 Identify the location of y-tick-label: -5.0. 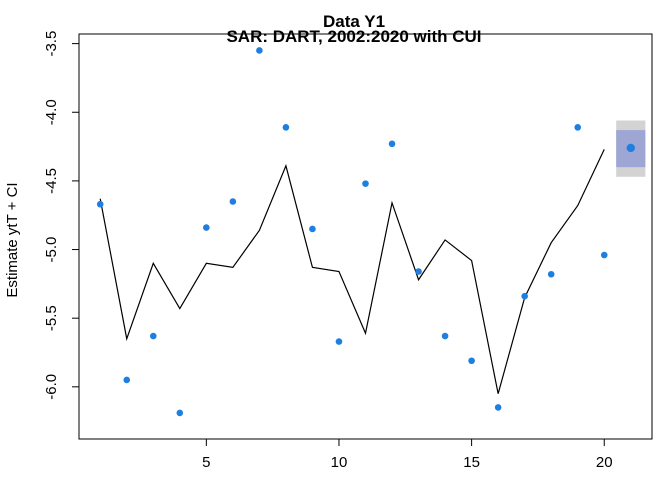
(51, 250).